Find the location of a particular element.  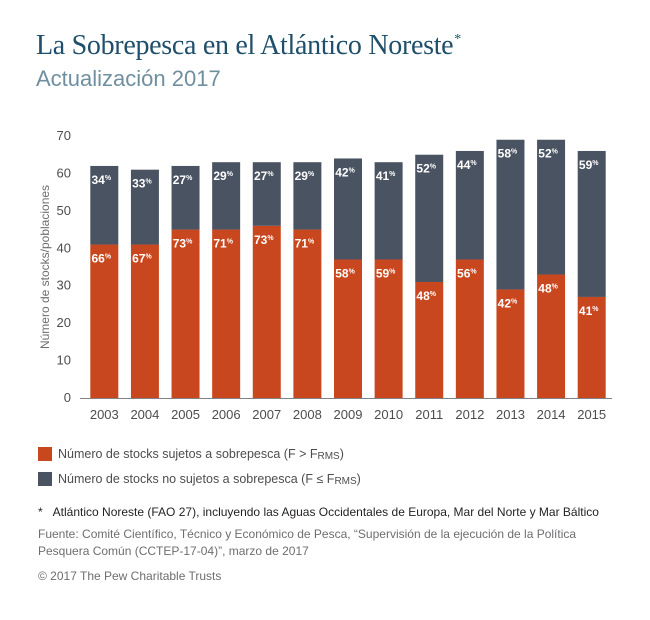

y-tick-label: 60 is located at coordinates (64, 172).